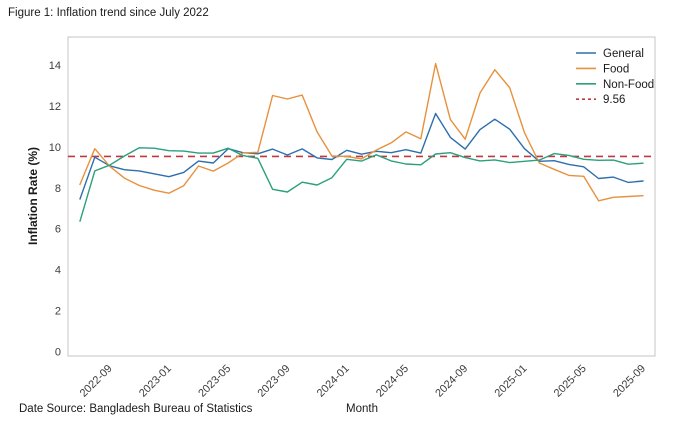 Image resolution: width=683 pixels, height=432 pixels. I want to click on y-tick-label: 10, so click(55, 148).